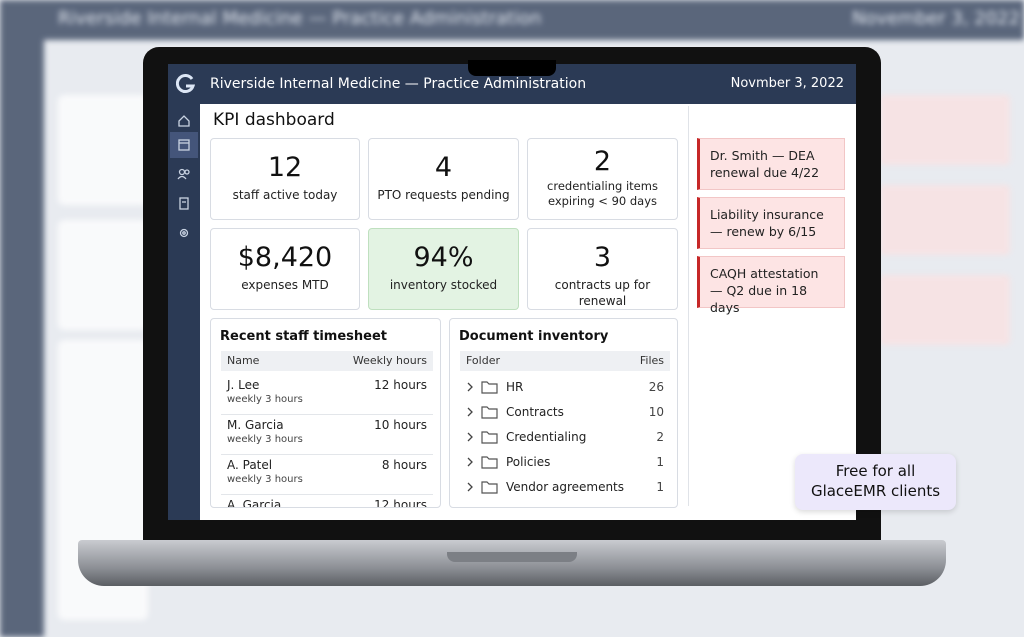 Image resolution: width=1024 pixels, height=637 pixels. I want to click on kpi-card: $8,420 expenses MTD, so click(285, 269).